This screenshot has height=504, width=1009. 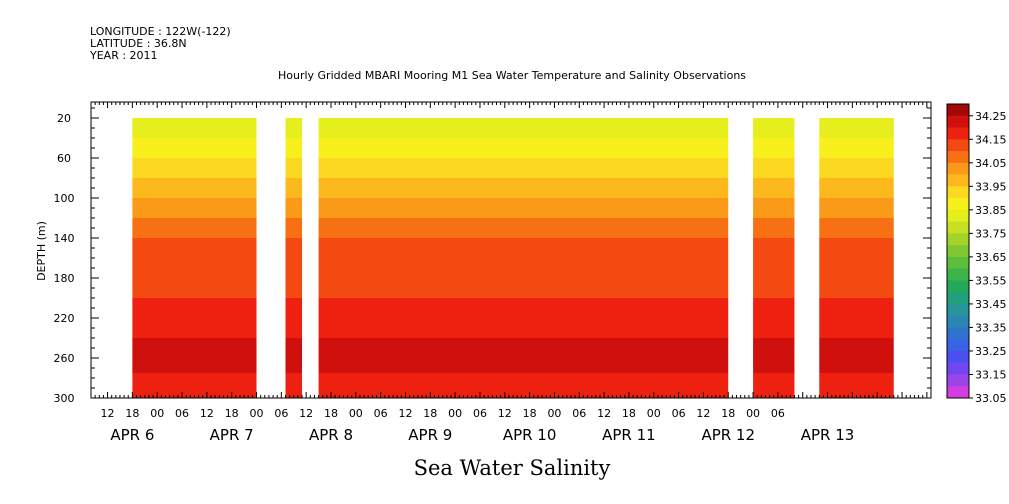 What do you see at coordinates (991, 280) in the screenshot?
I see `colorbar-tick-label: 33.55` at bounding box center [991, 280].